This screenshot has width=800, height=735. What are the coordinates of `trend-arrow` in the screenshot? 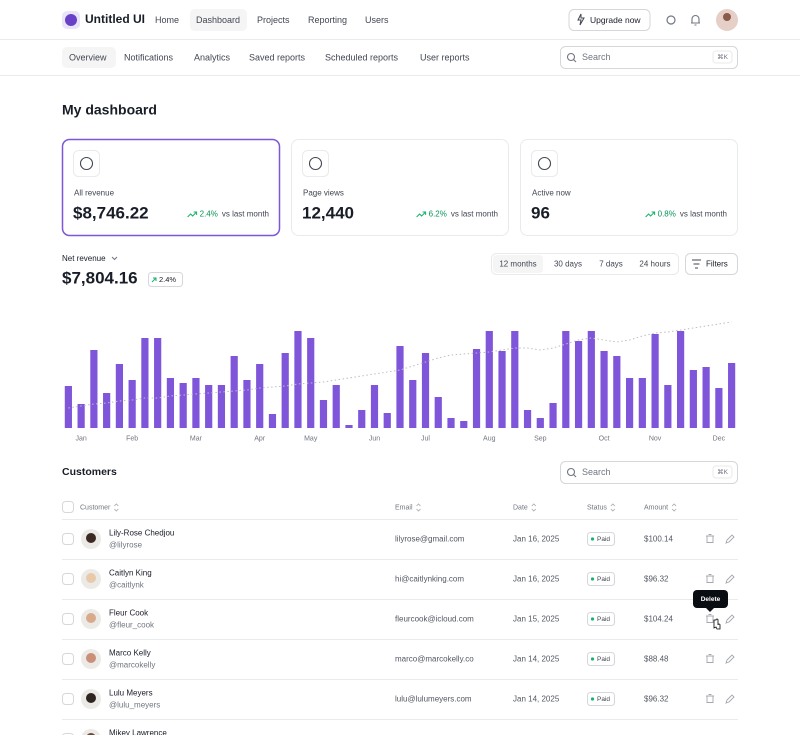 It's located at (421, 214).